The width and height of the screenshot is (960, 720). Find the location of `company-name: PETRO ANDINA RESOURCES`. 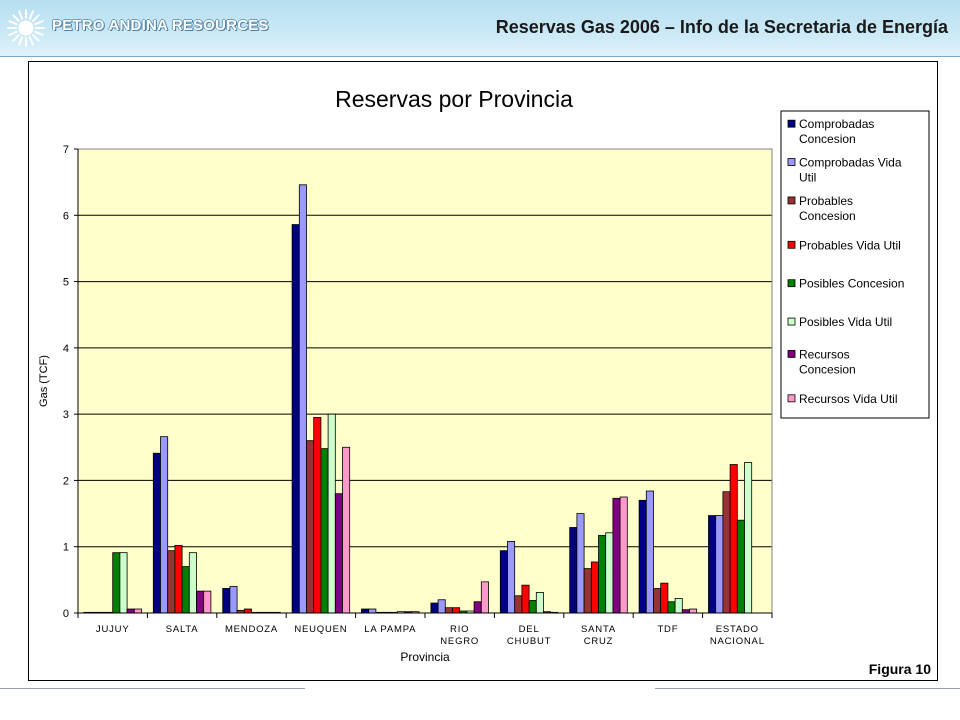

company-name: PETRO ANDINA RESOURCES is located at coordinates (160, 25).